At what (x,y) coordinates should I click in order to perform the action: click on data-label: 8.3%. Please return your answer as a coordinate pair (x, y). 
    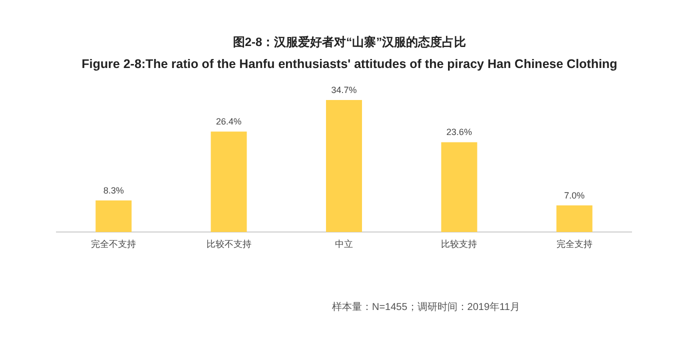
    Looking at the image, I should click on (113, 190).